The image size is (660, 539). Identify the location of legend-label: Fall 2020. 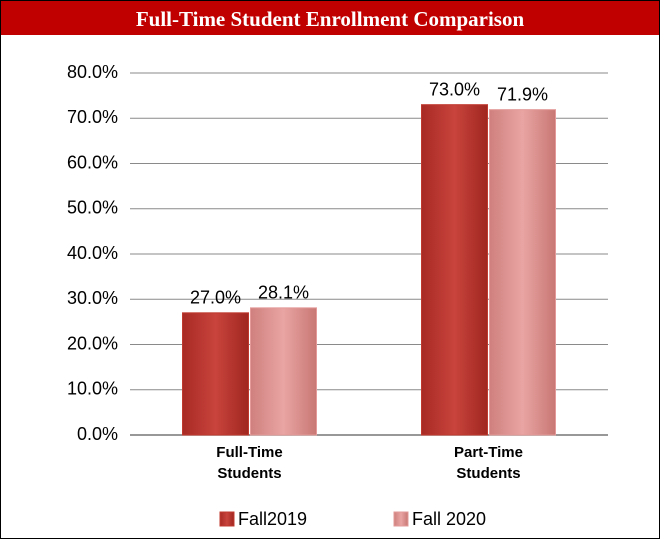
(449, 519).